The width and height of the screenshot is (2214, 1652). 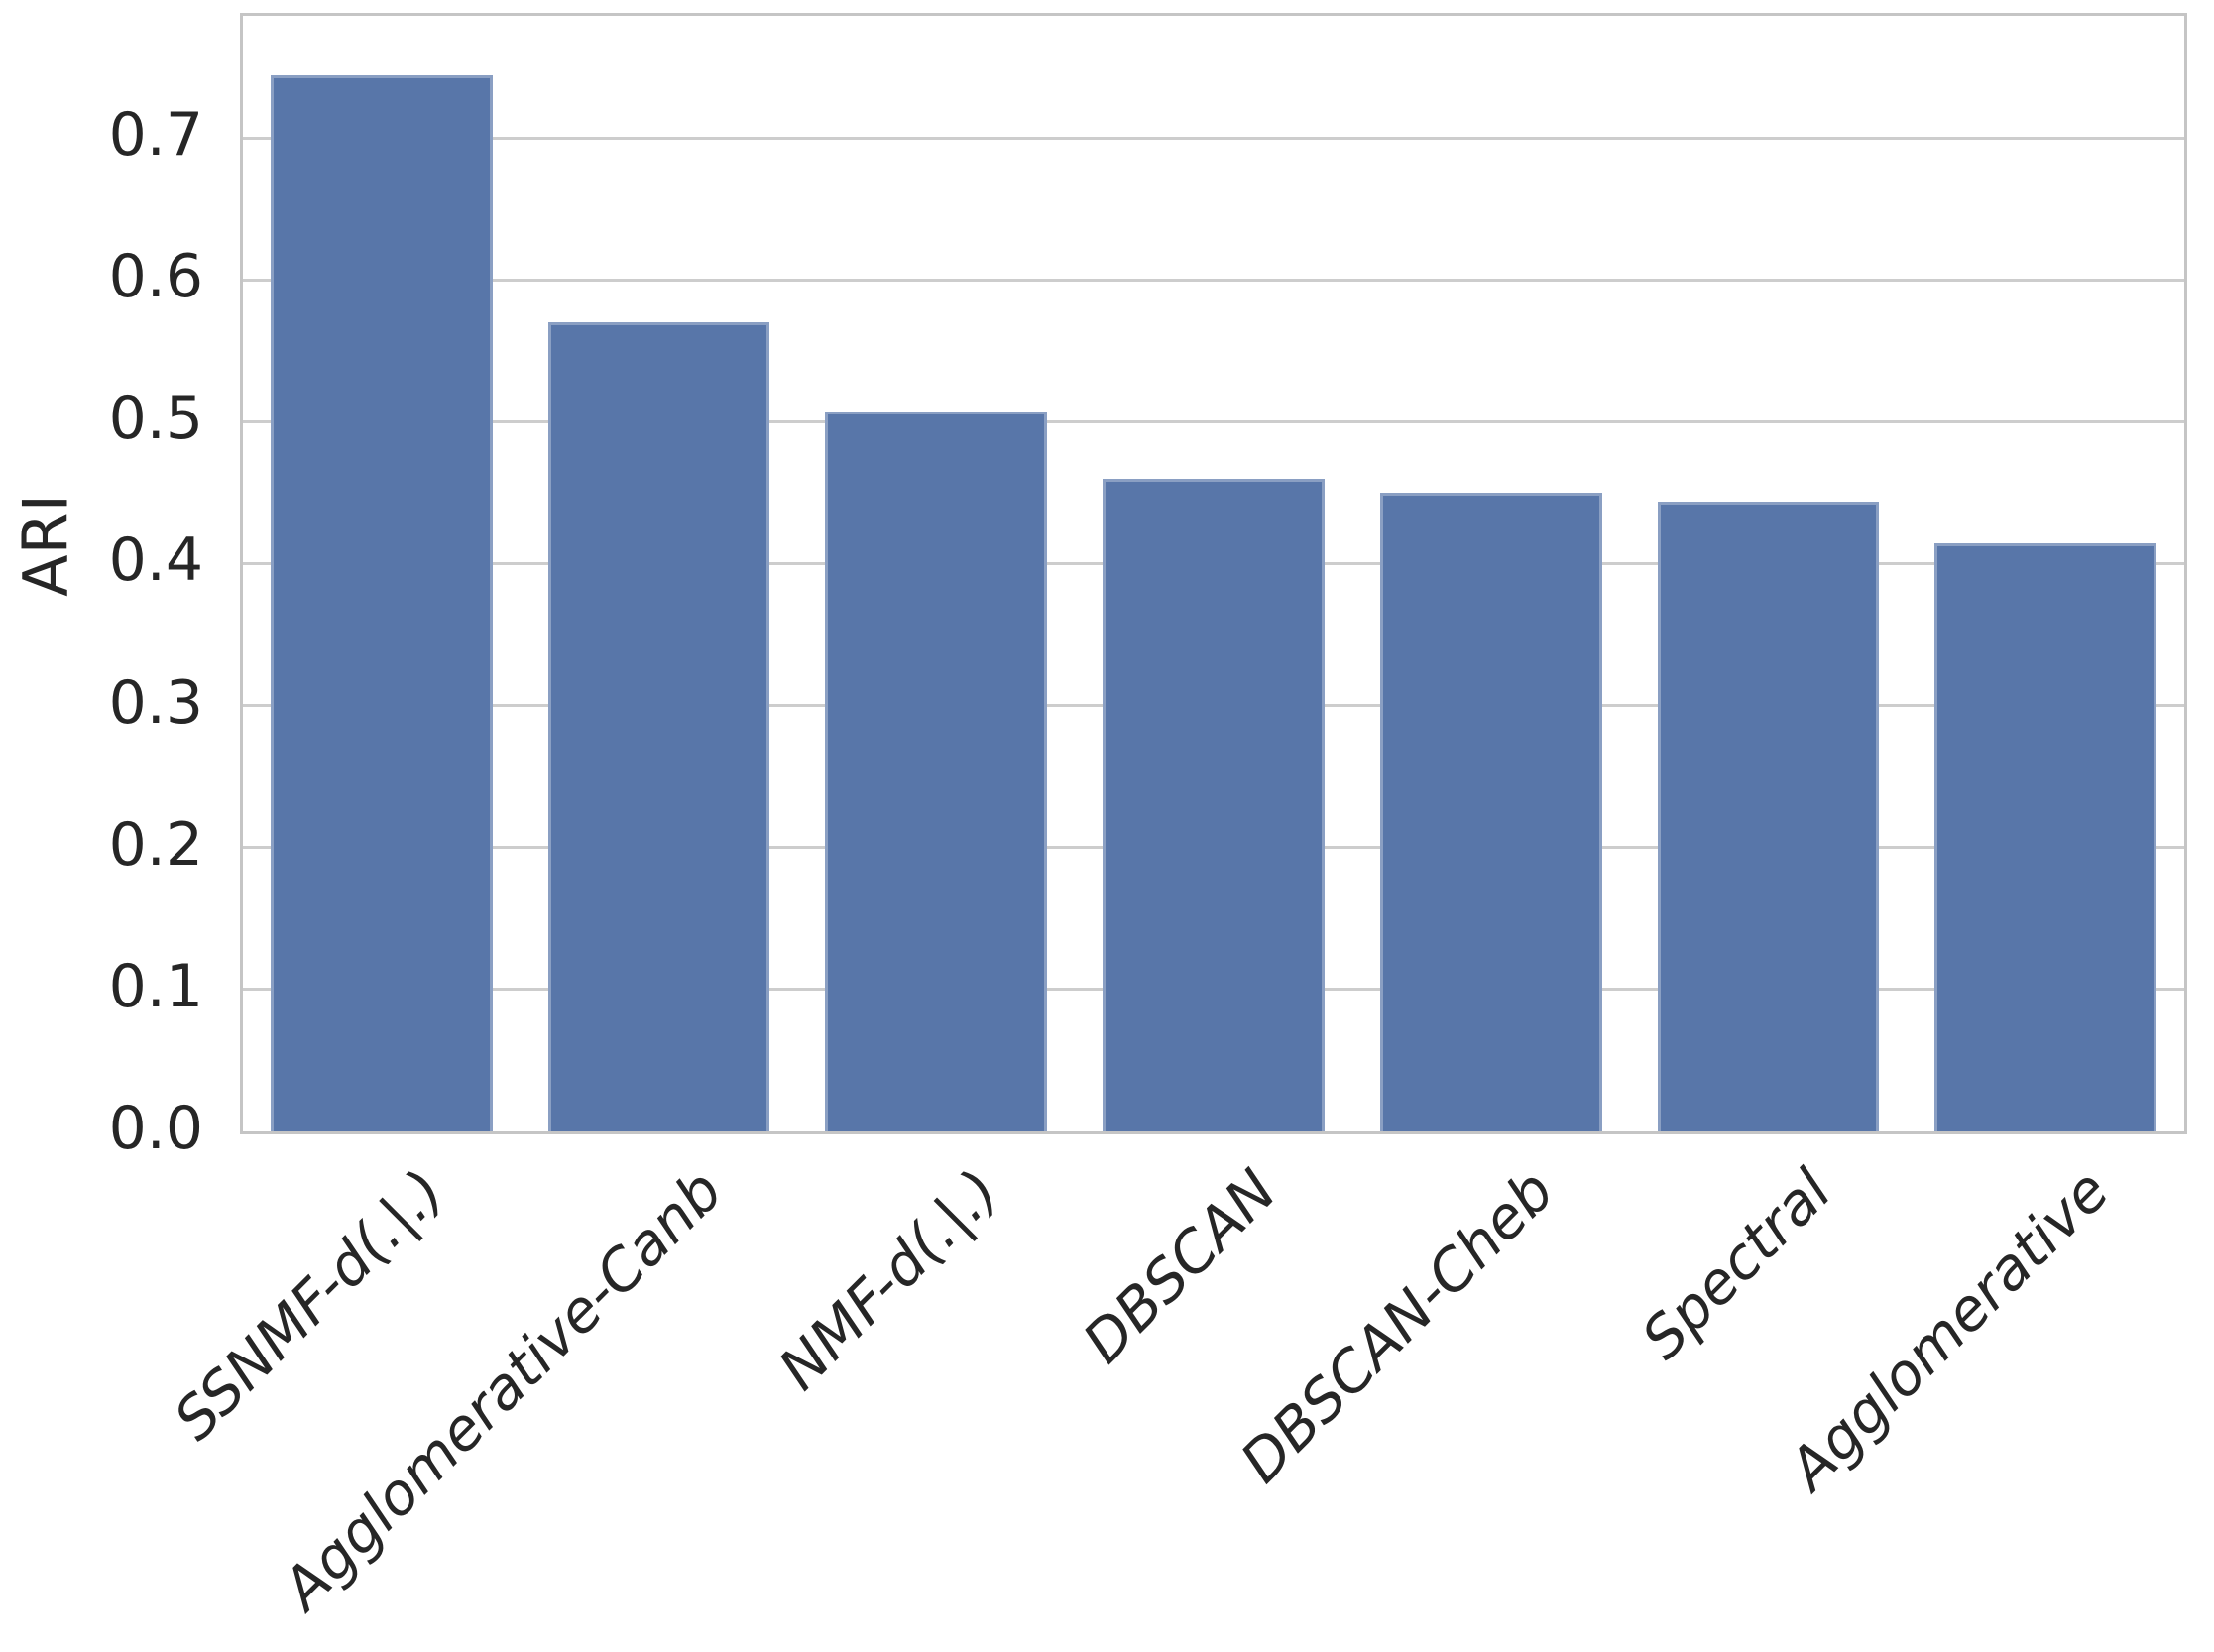 What do you see at coordinates (156, 703) in the screenshot?
I see `y-tick-label: 0.3` at bounding box center [156, 703].